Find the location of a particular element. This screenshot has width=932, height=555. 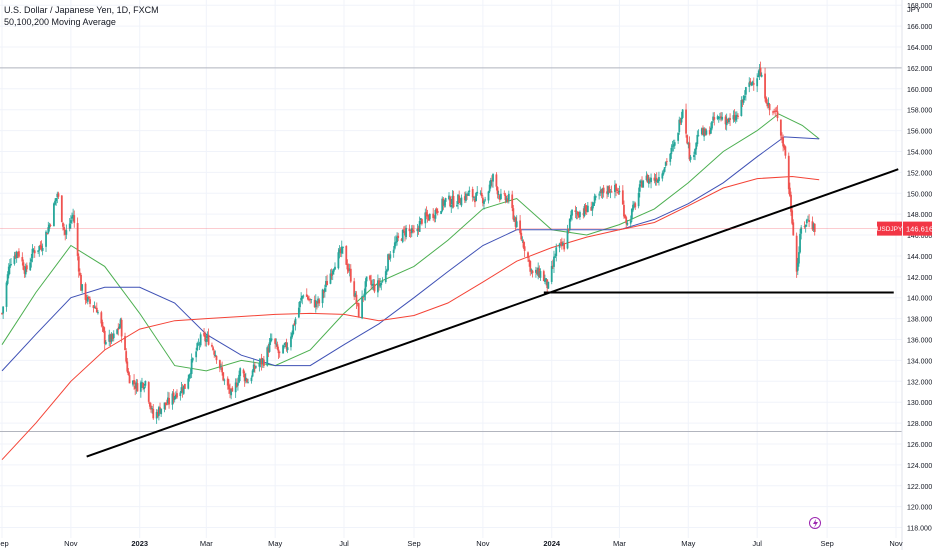

last-price-label: 146.616 is located at coordinates (919, 229).